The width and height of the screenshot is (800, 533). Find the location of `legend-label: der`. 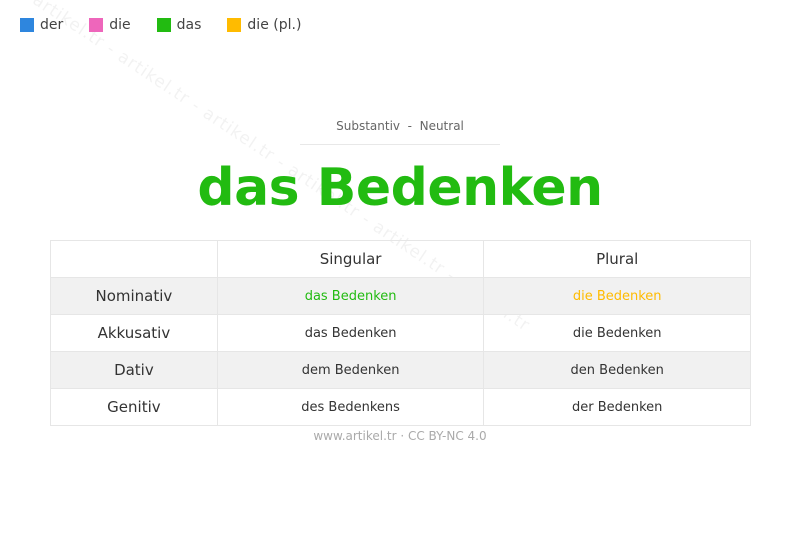

legend-label: der is located at coordinates (52, 25).